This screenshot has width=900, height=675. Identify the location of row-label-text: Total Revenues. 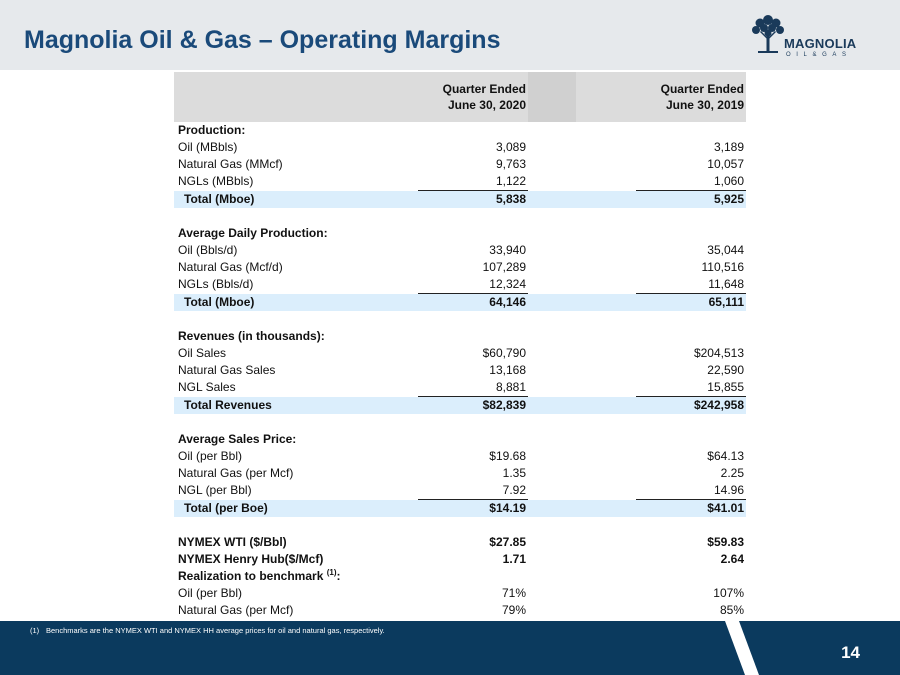
(228, 404).